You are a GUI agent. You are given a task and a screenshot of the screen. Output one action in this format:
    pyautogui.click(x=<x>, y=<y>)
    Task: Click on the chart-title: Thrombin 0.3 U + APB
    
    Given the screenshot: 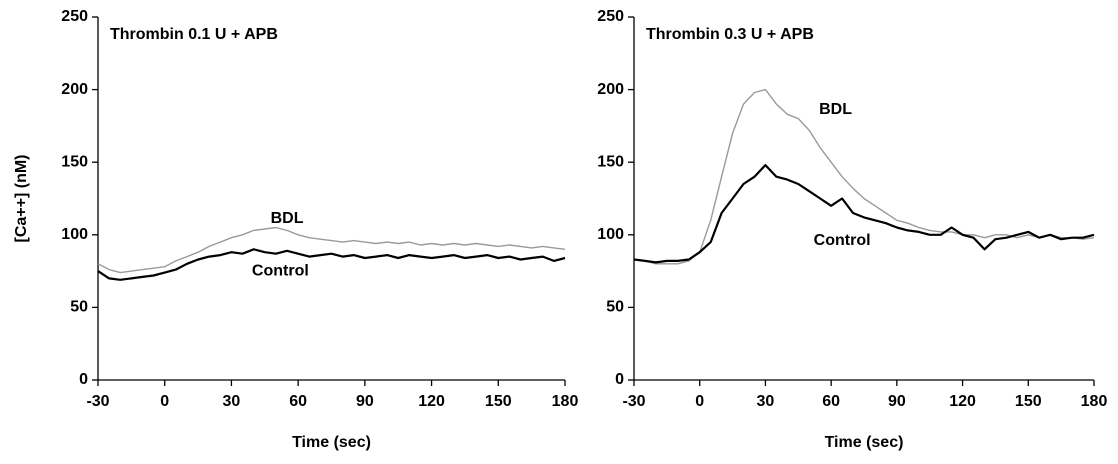 What is the action you would take?
    pyautogui.click(x=730, y=34)
    